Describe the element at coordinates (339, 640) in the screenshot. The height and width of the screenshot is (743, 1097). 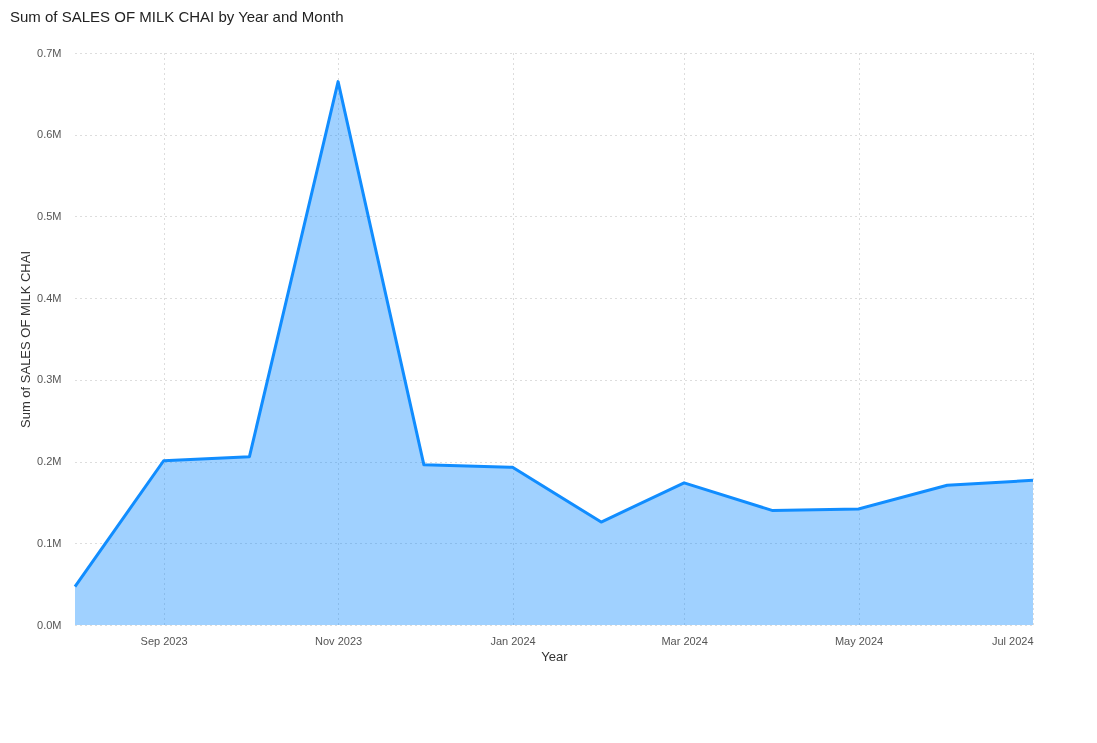
I see `x-tick-label: Nov 2023` at that location.